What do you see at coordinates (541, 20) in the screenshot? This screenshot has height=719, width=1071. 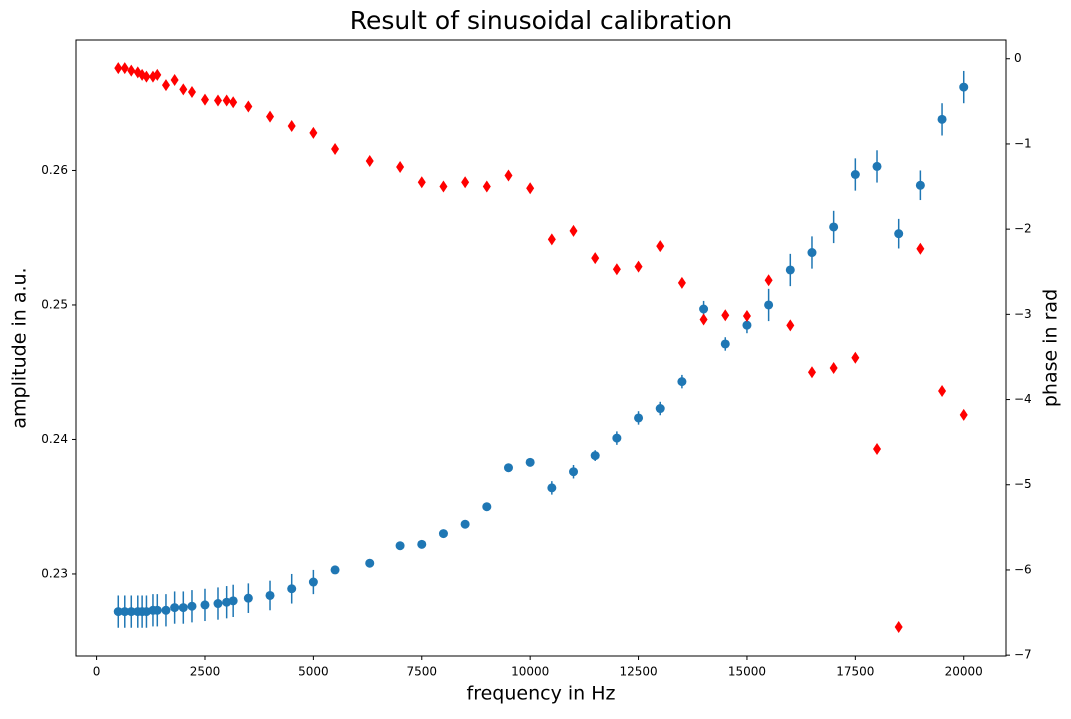 I see `chart-title: Result of sinusoidal calibration` at bounding box center [541, 20].